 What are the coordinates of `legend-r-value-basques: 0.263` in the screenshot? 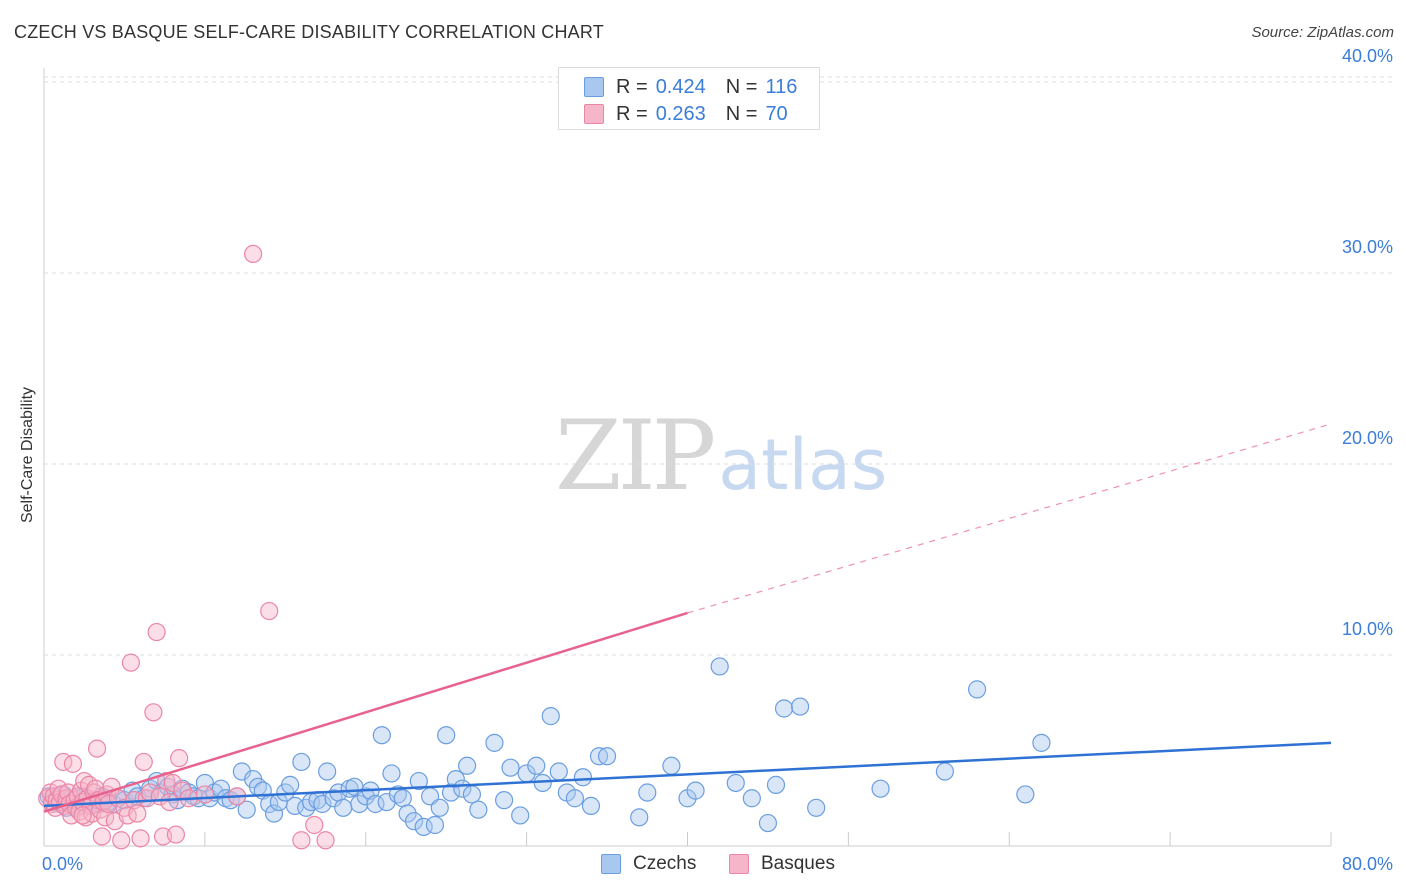 It's located at (680, 113).